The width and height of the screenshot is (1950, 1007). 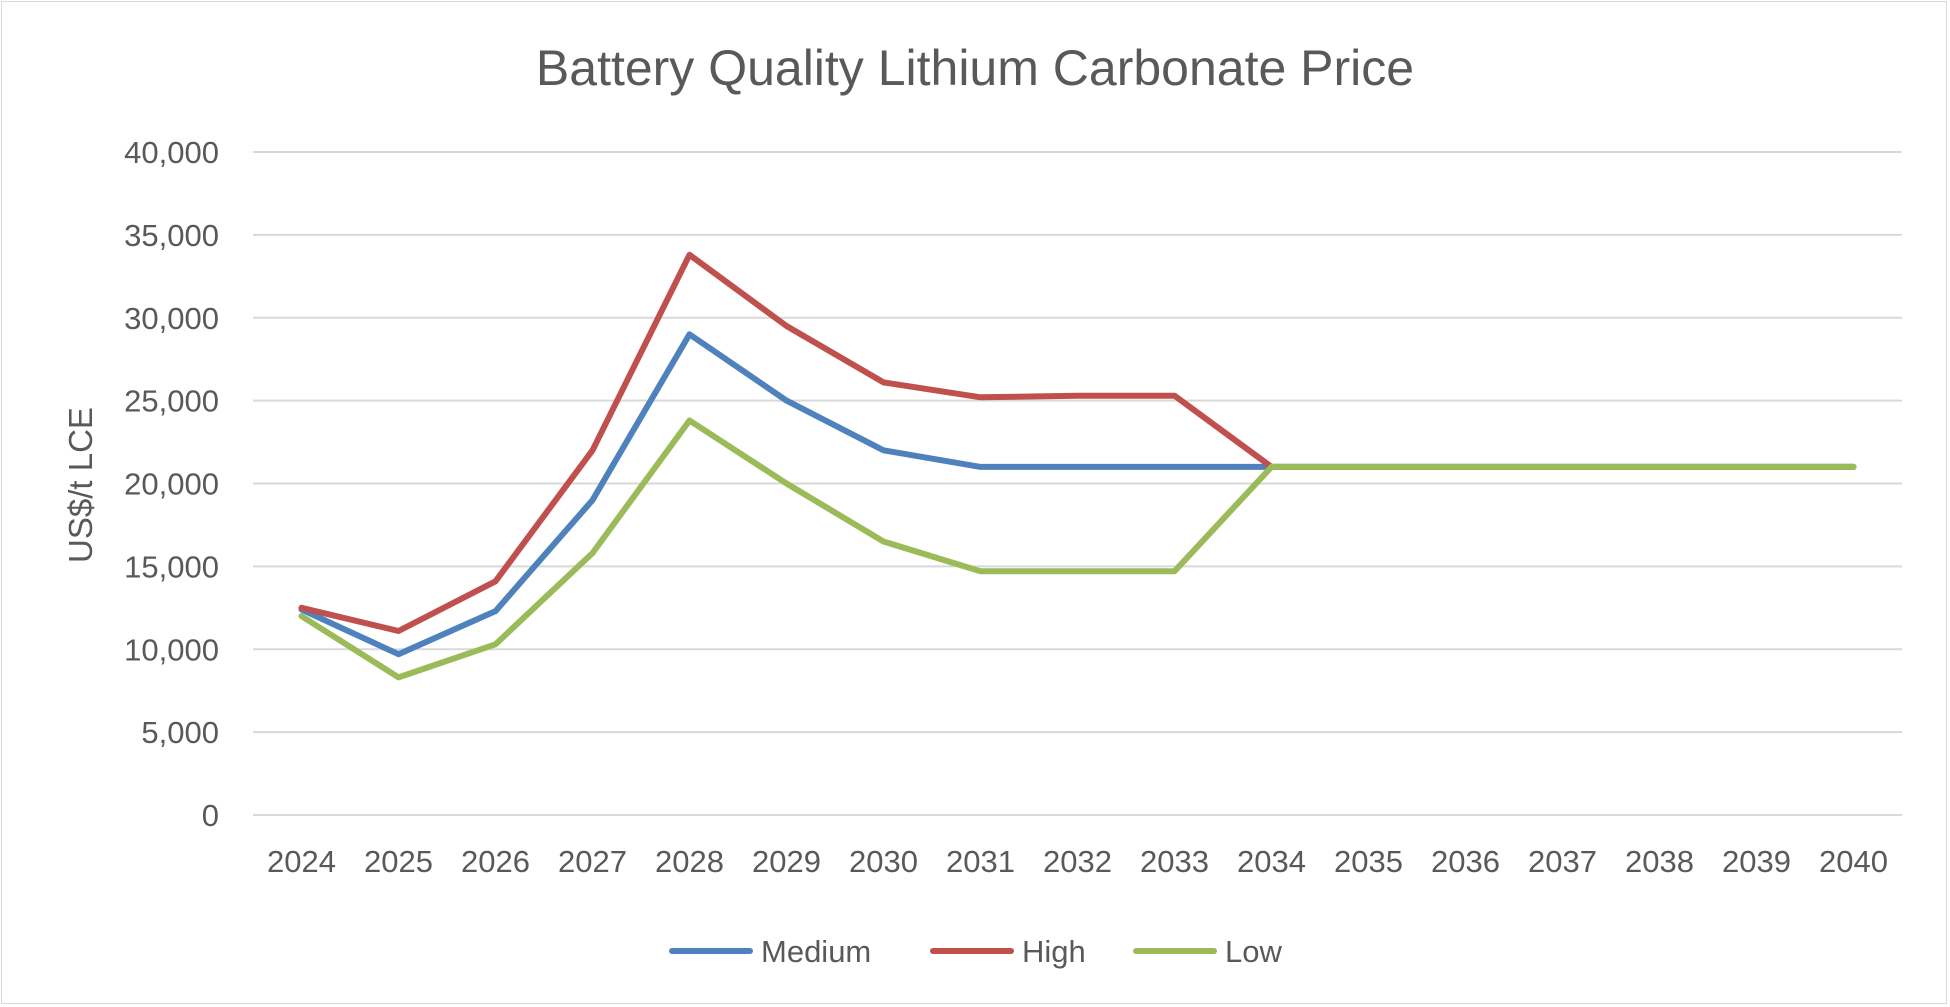 What do you see at coordinates (980, 861) in the screenshot?
I see `x-tick-label: 2031` at bounding box center [980, 861].